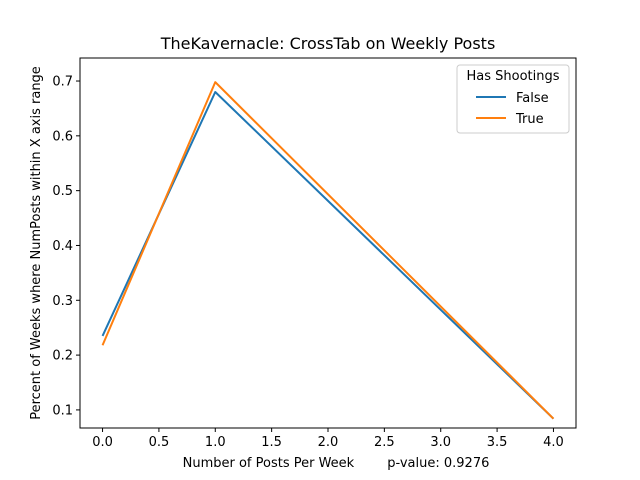 The width and height of the screenshot is (640, 480). What do you see at coordinates (384, 442) in the screenshot?
I see `x-tick-label: 2.5` at bounding box center [384, 442].